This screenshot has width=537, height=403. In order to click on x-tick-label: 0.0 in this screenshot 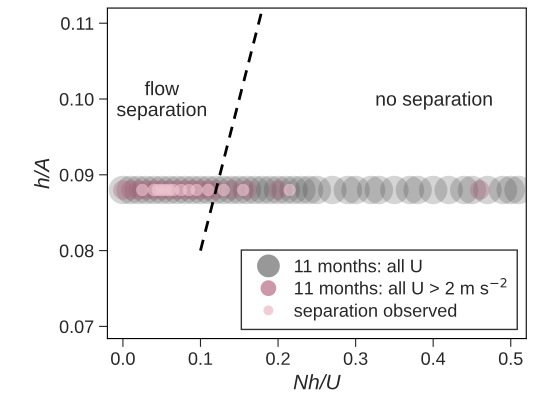, I will do `click(123, 358)`.